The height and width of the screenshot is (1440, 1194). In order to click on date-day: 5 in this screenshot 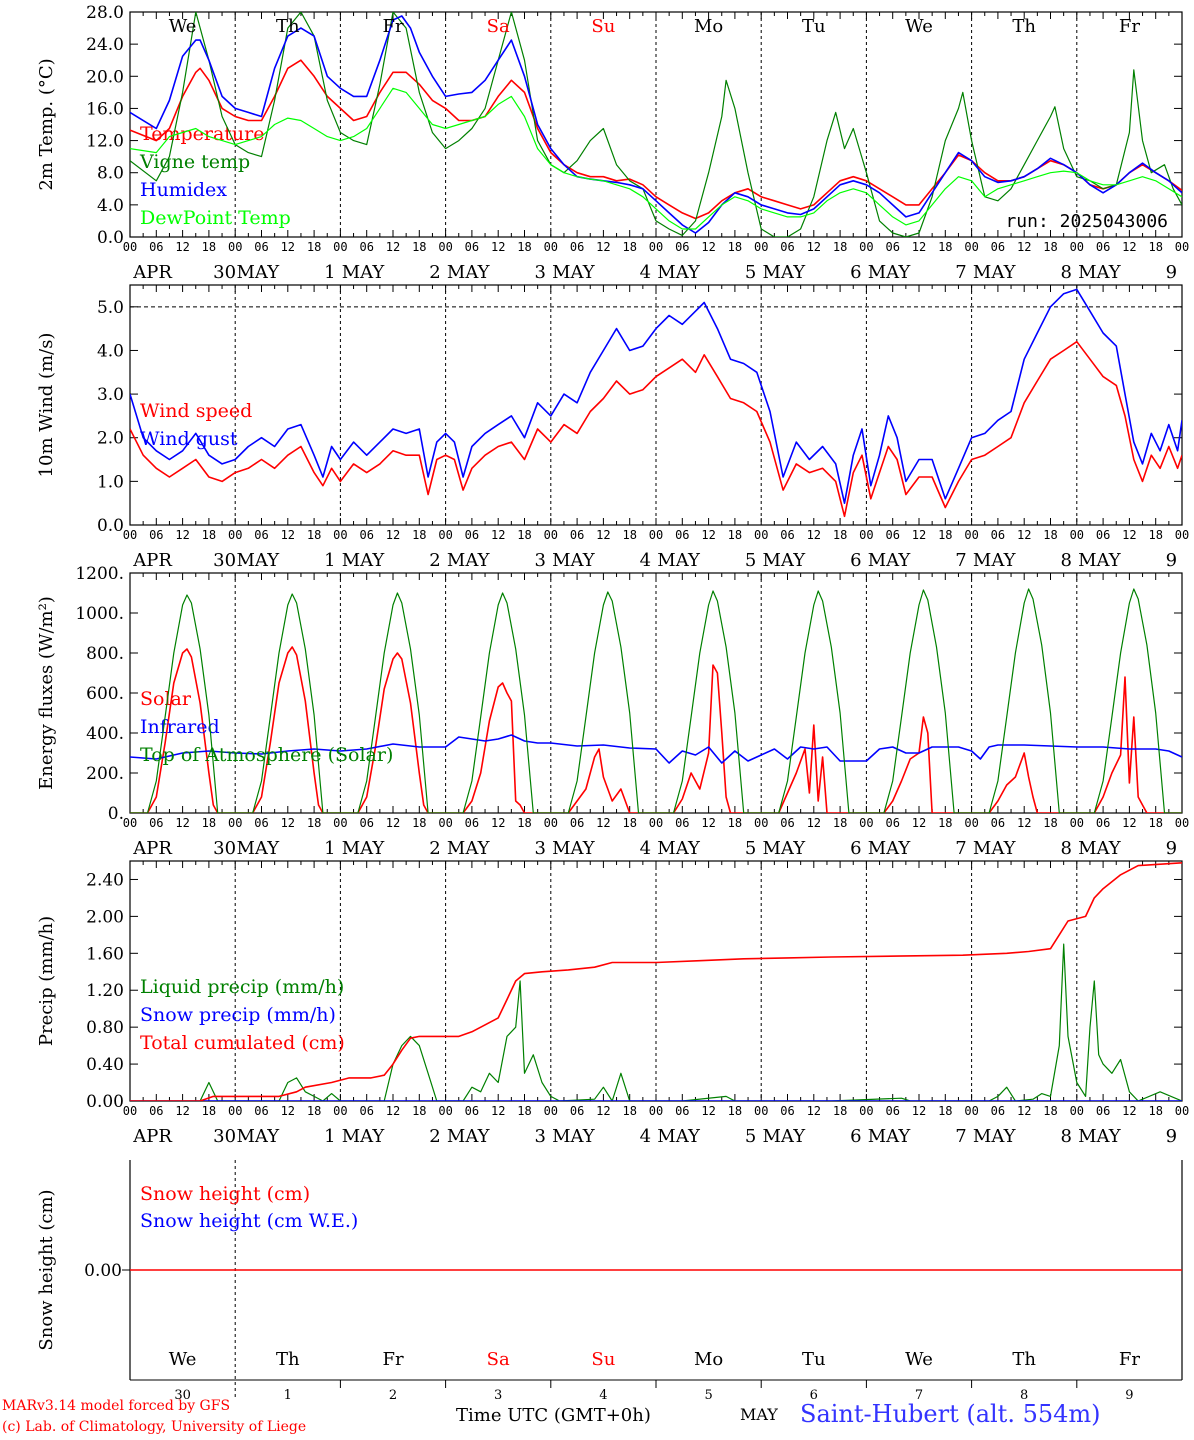, I will do `click(750, 1136)`.